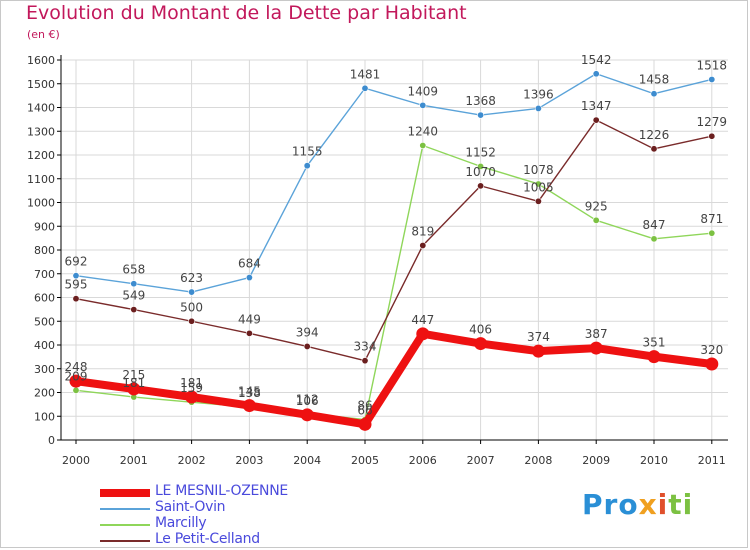 This screenshot has width=750, height=550. I want to click on data-label-3-2008: 1005, so click(538, 187).